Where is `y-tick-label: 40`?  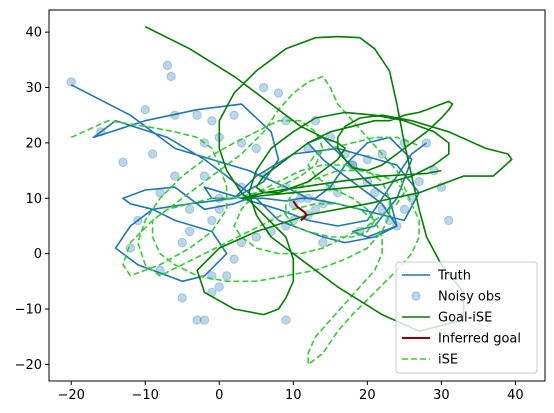 y-tick-label: 40 is located at coordinates (33, 33).